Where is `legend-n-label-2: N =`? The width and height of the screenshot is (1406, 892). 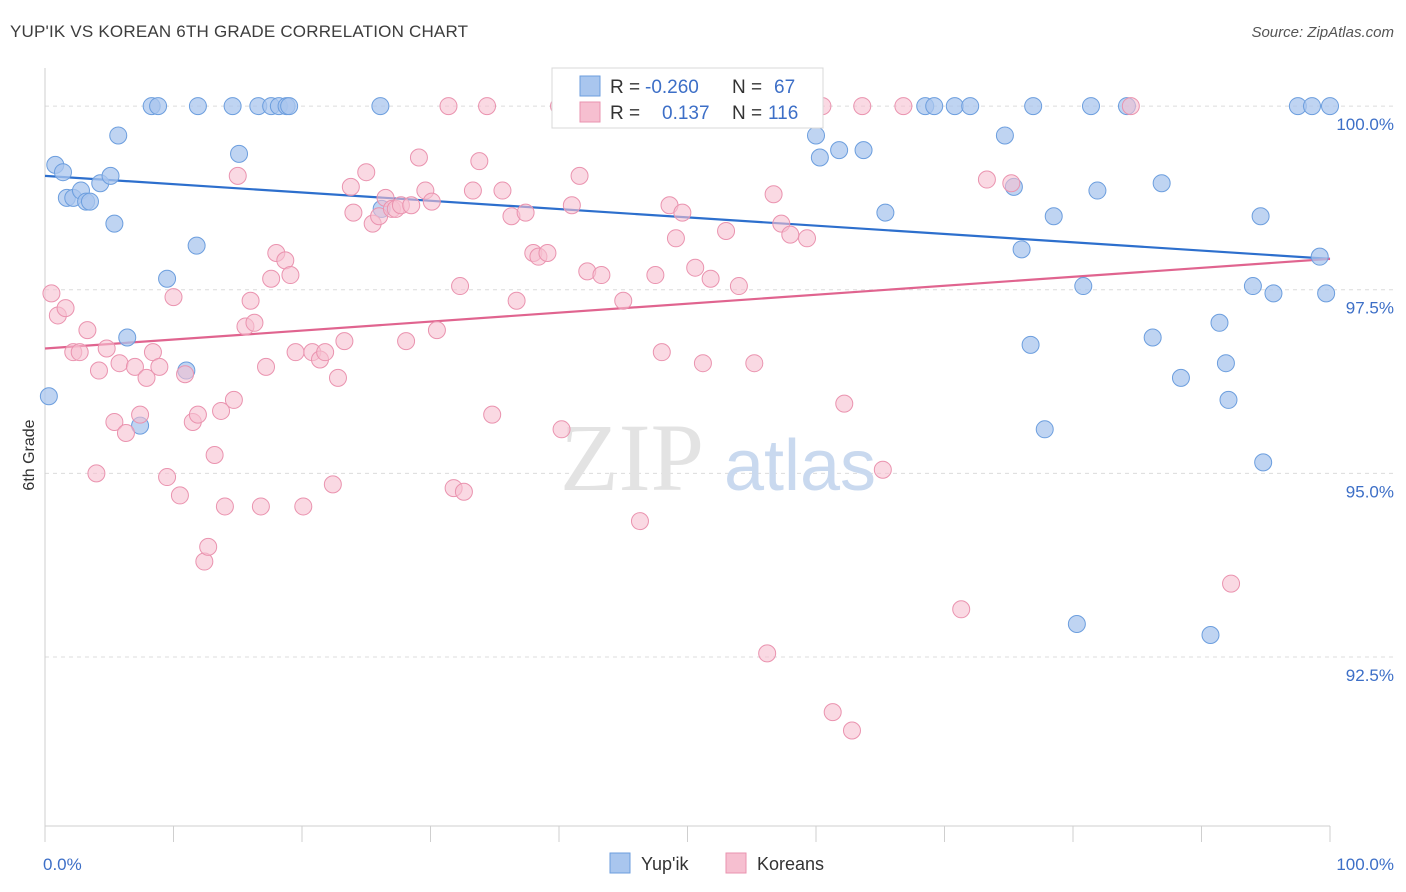 legend-n-label-2: N = is located at coordinates (747, 113).